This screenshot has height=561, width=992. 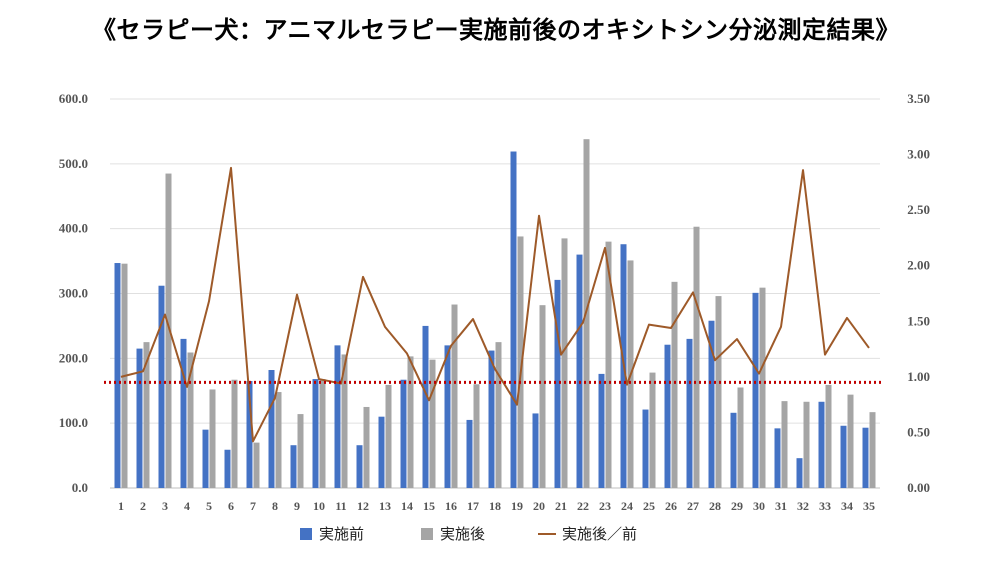 I want to click on x-tick-label: 20, so click(x=539, y=506).